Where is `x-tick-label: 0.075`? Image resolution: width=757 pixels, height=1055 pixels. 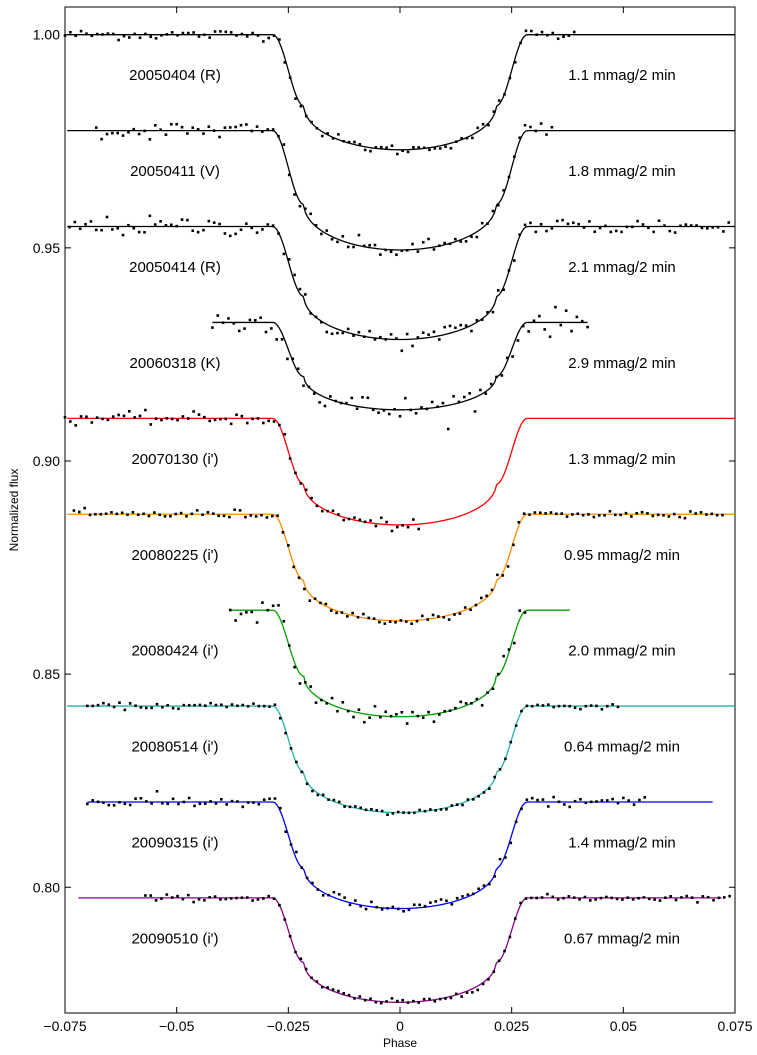 x-tick-label: 0.075 is located at coordinates (734, 1026).